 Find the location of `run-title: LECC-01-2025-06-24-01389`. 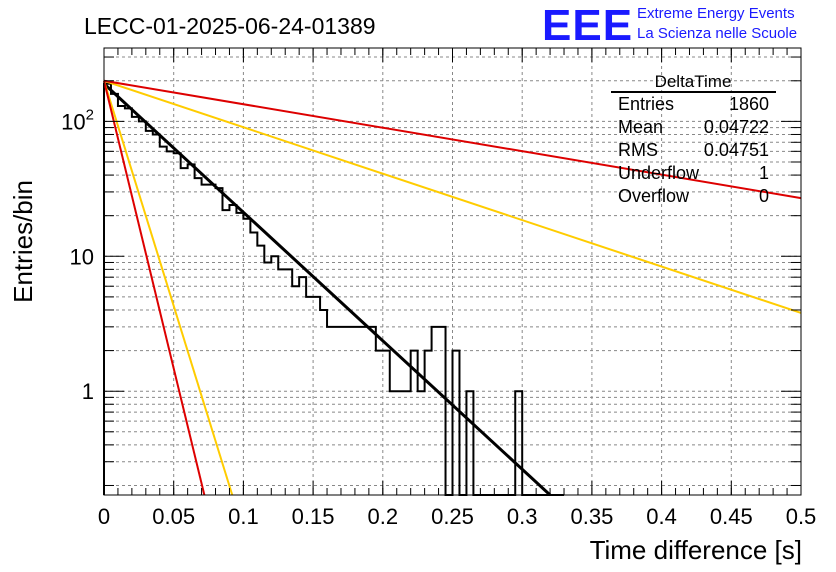

run-title: LECC-01-2025-06-24-01389 is located at coordinates (230, 26).